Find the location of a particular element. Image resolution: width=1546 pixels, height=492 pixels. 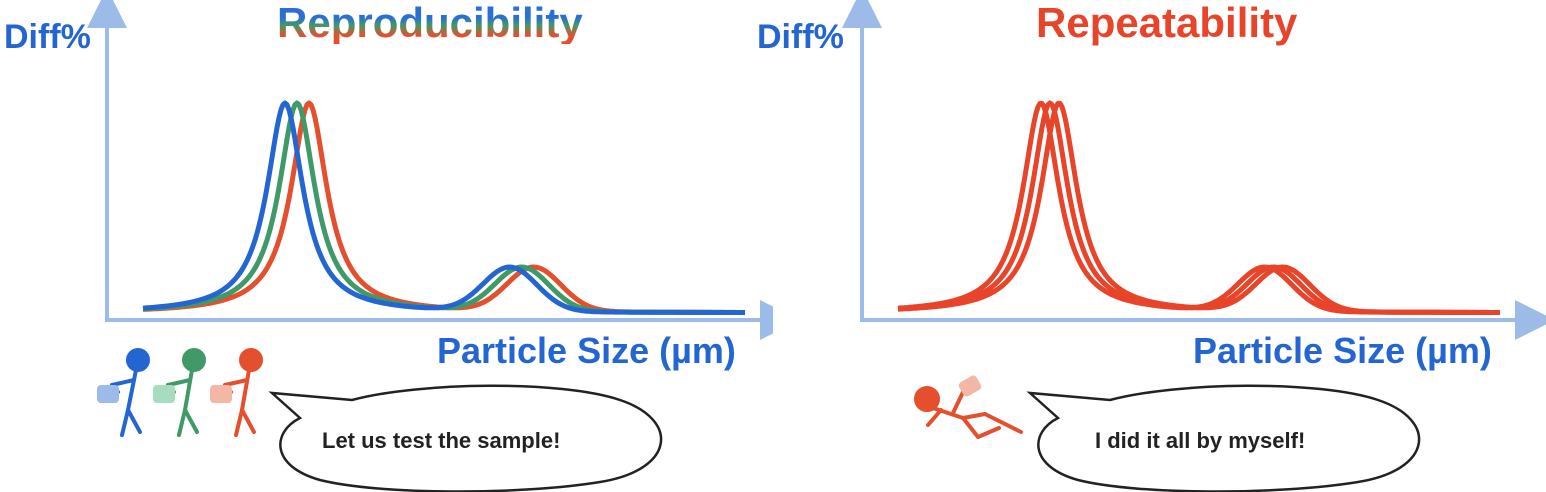

speech-text: Let us test the sample! is located at coordinates (441, 440).